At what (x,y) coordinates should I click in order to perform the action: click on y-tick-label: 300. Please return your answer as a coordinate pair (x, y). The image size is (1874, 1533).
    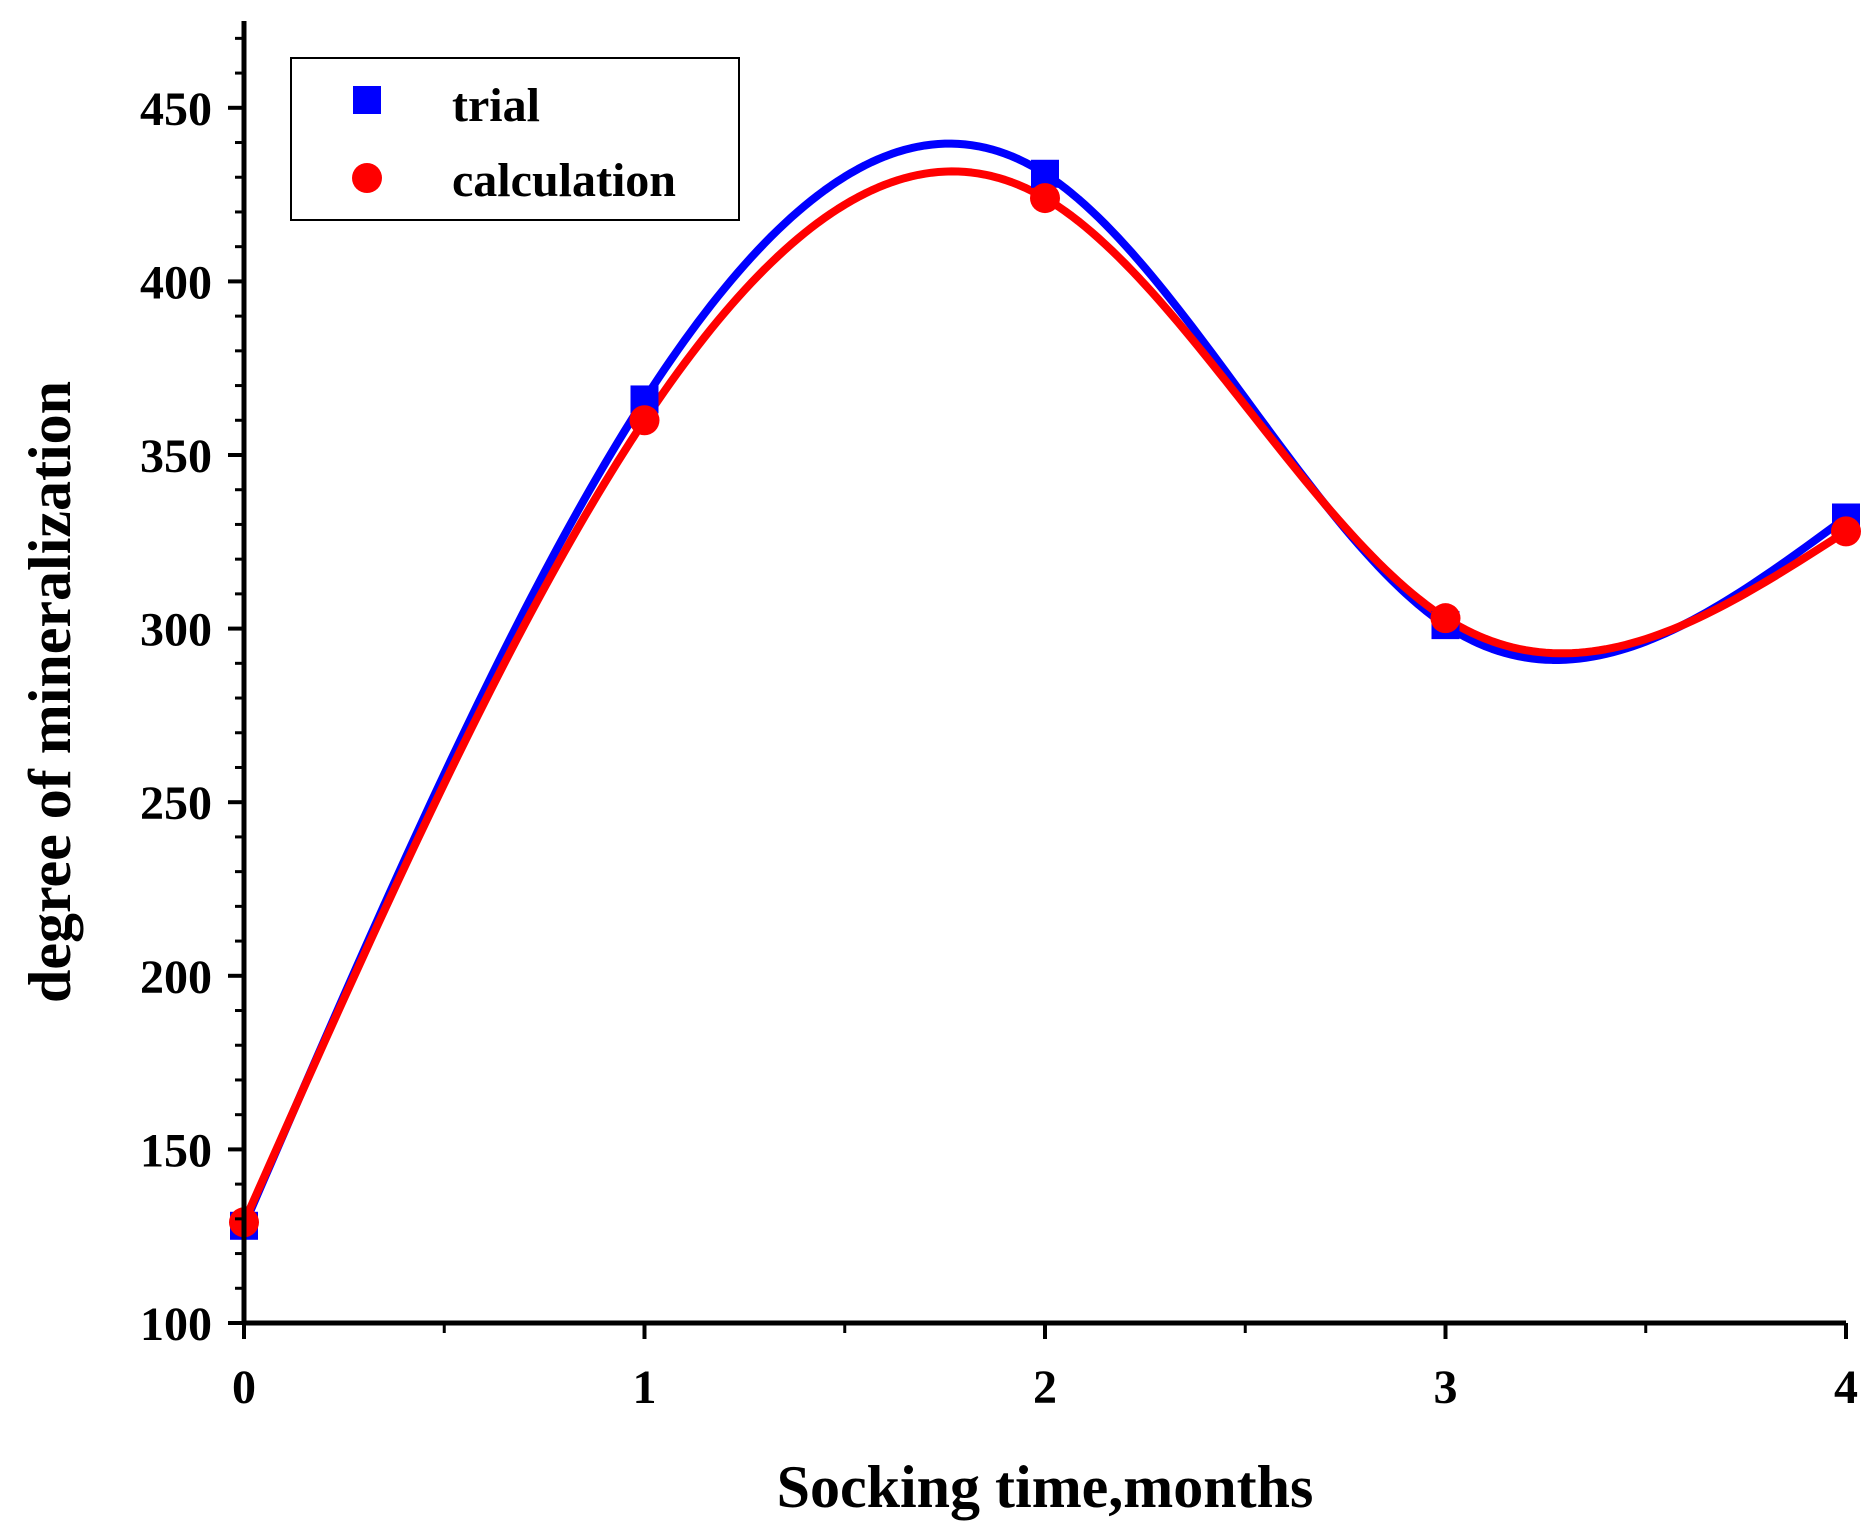
    Looking at the image, I should click on (176, 630).